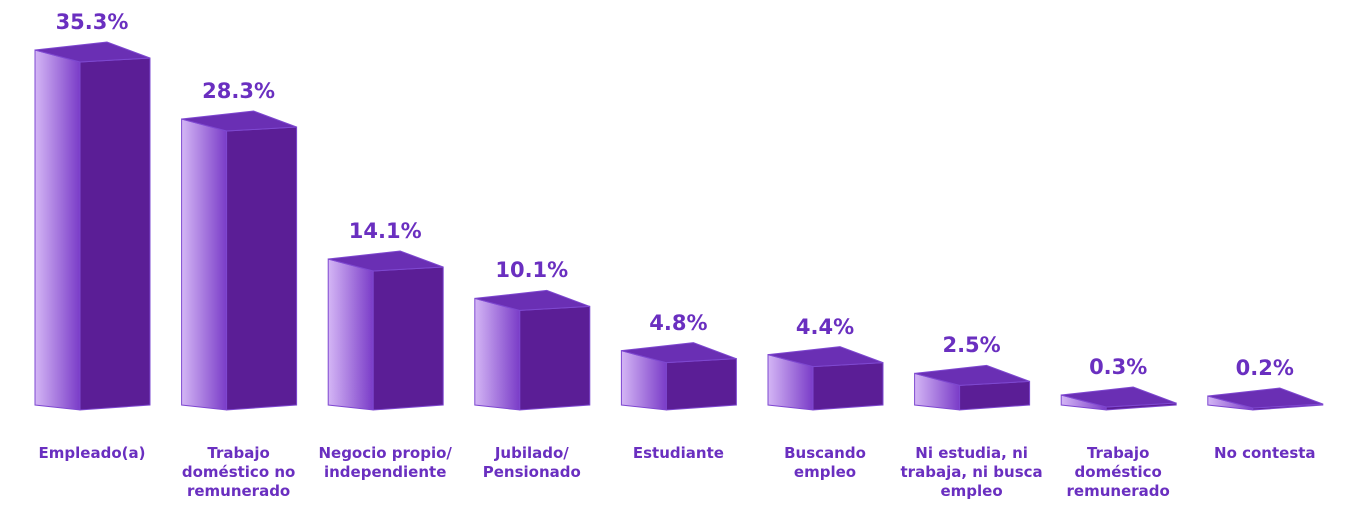 This screenshot has width=1352, height=512. Describe the element at coordinates (1264, 368) in the screenshot. I see `value-label: 0.2%` at that location.